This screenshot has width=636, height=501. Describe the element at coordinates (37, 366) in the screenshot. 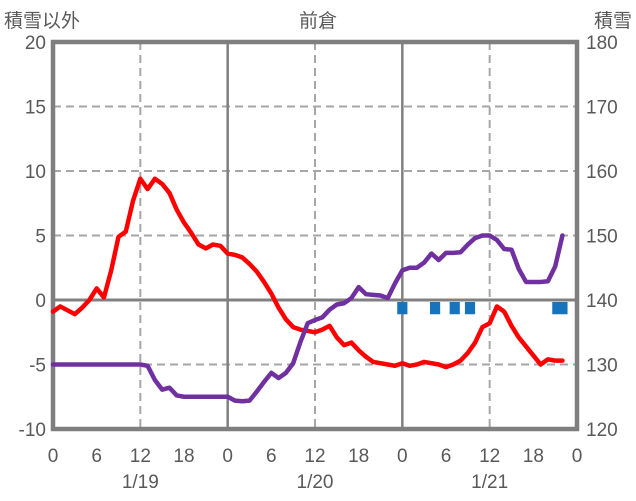

I see `left-axis-tick-label: -5` at that location.